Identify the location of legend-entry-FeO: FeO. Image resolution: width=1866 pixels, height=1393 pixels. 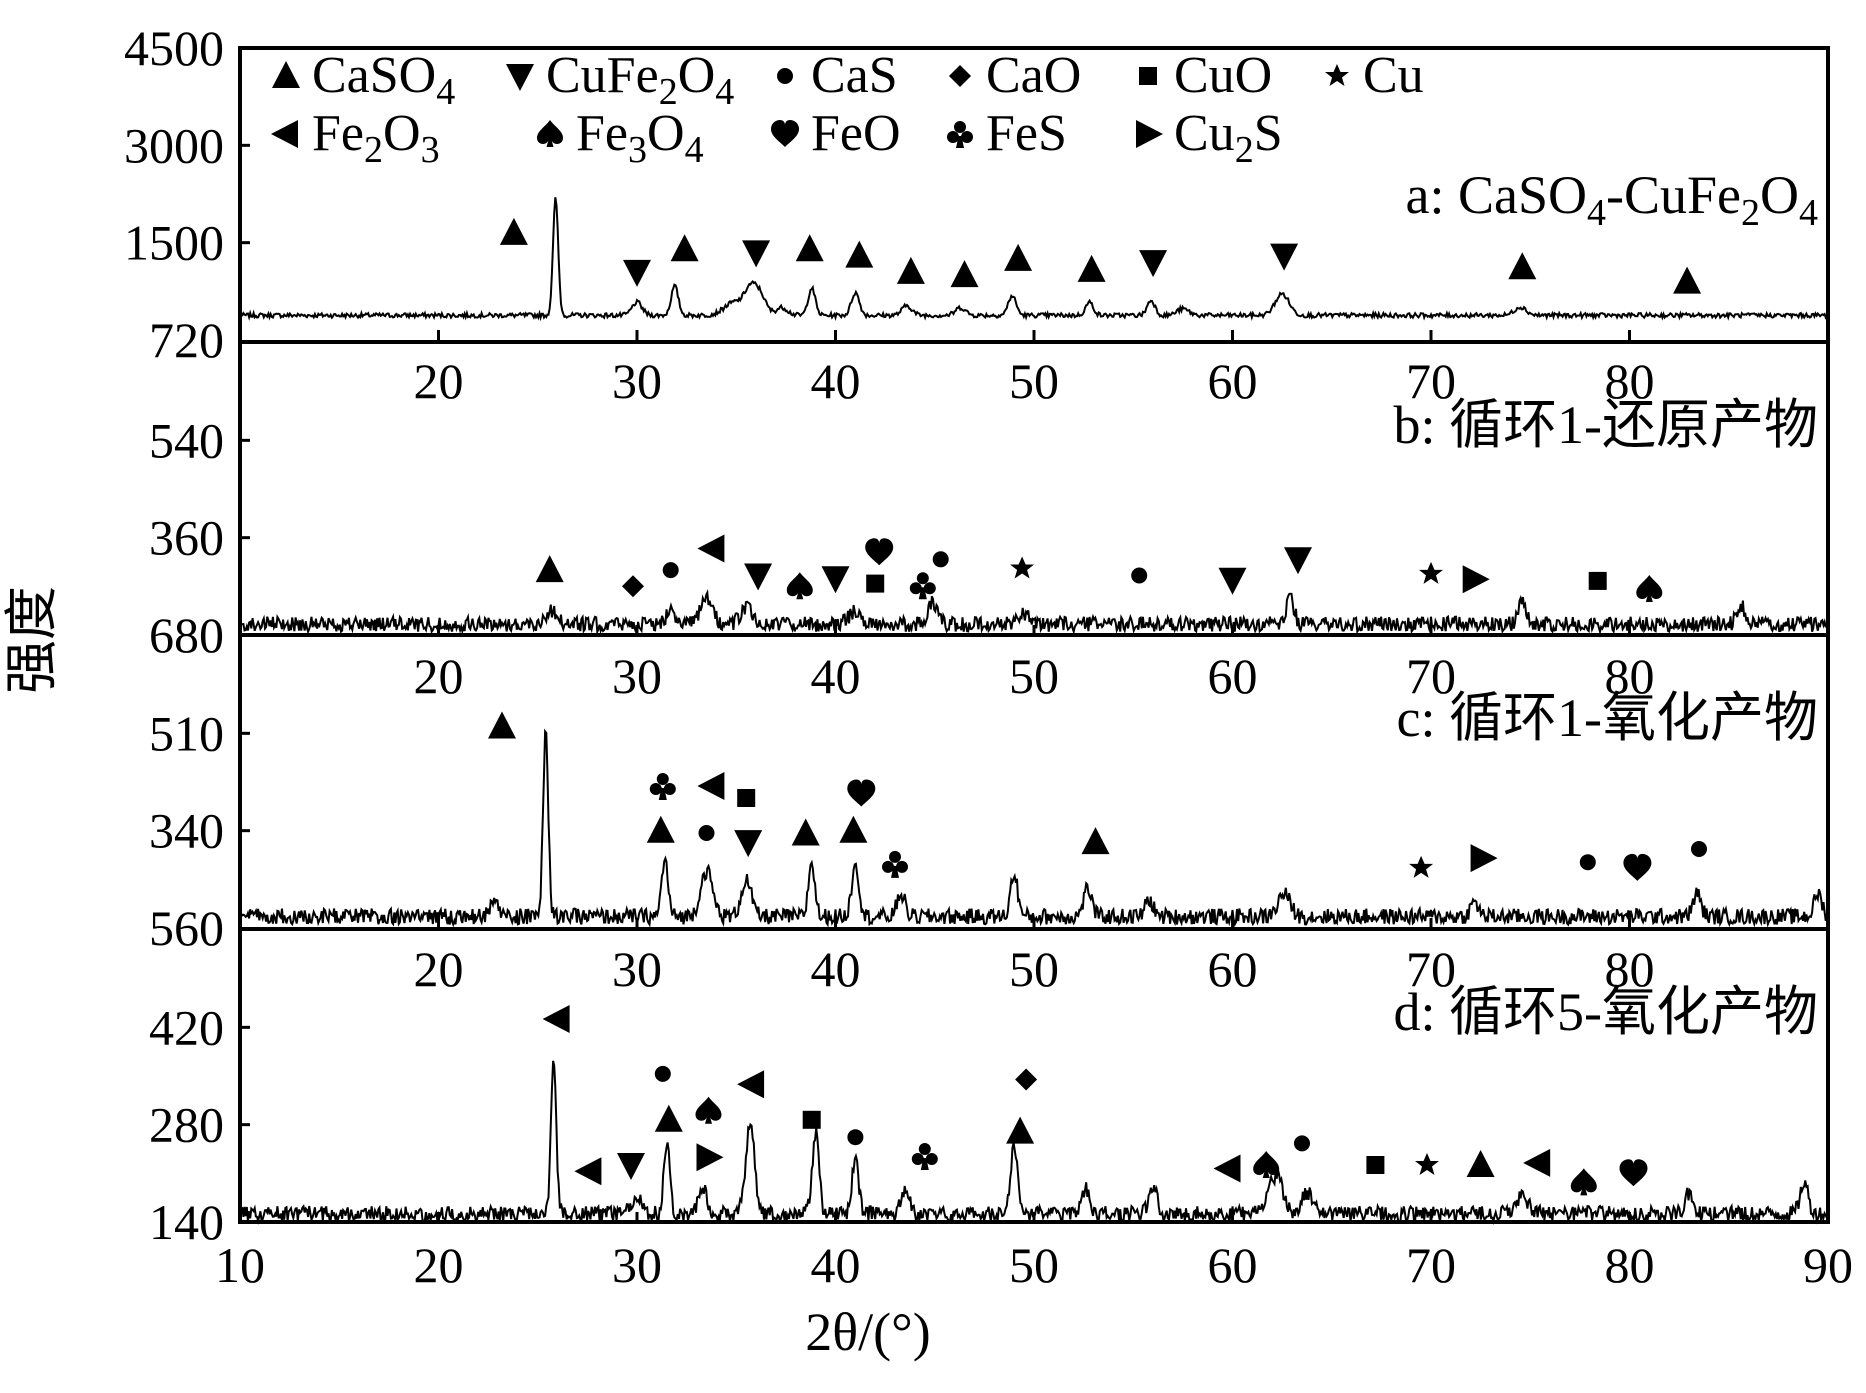
(836, 133).